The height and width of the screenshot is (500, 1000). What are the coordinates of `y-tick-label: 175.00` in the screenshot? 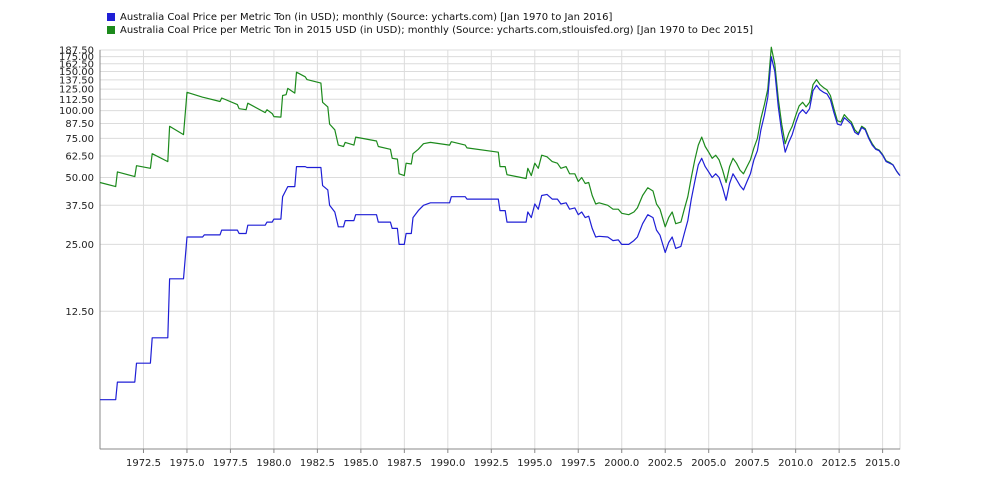 It's located at (76, 57).